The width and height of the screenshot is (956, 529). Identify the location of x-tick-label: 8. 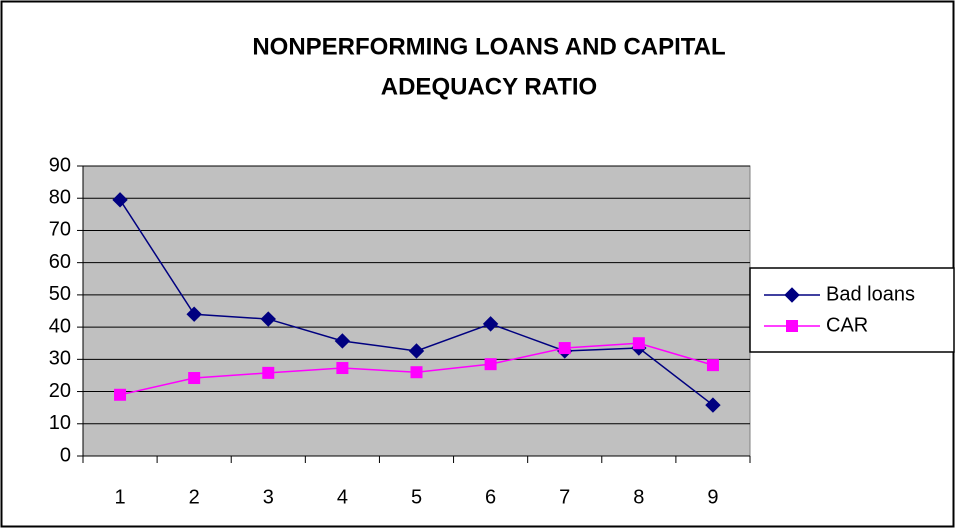
(638, 497).